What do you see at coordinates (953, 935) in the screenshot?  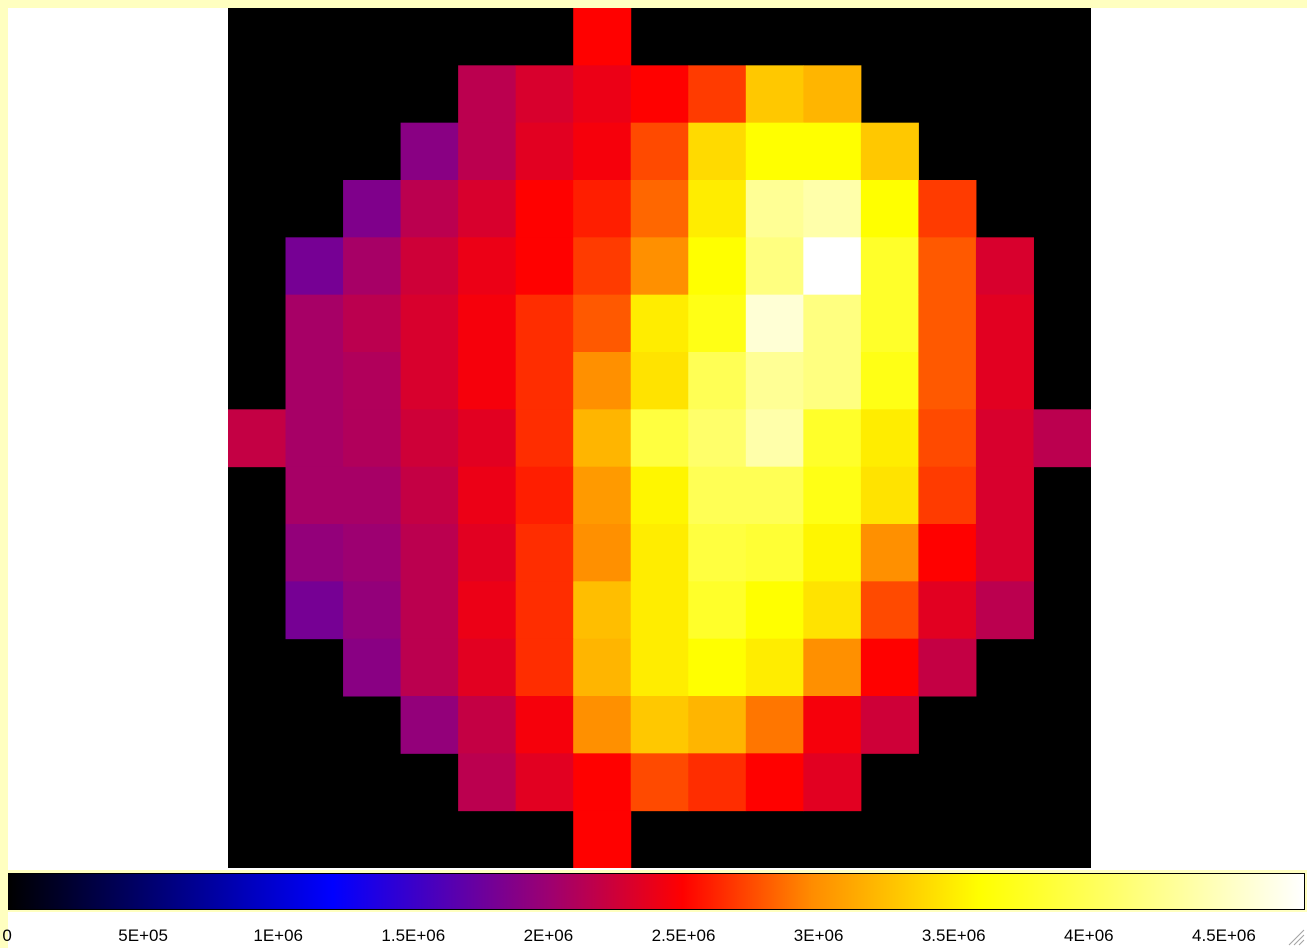 I see `colorbar-tick-label: 3.5E+06` at bounding box center [953, 935].